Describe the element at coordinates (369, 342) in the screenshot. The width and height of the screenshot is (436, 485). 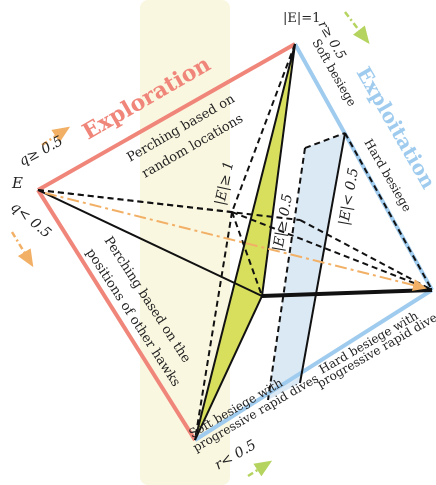
I see `hard-dives-text-1: Hard besiege with` at that location.